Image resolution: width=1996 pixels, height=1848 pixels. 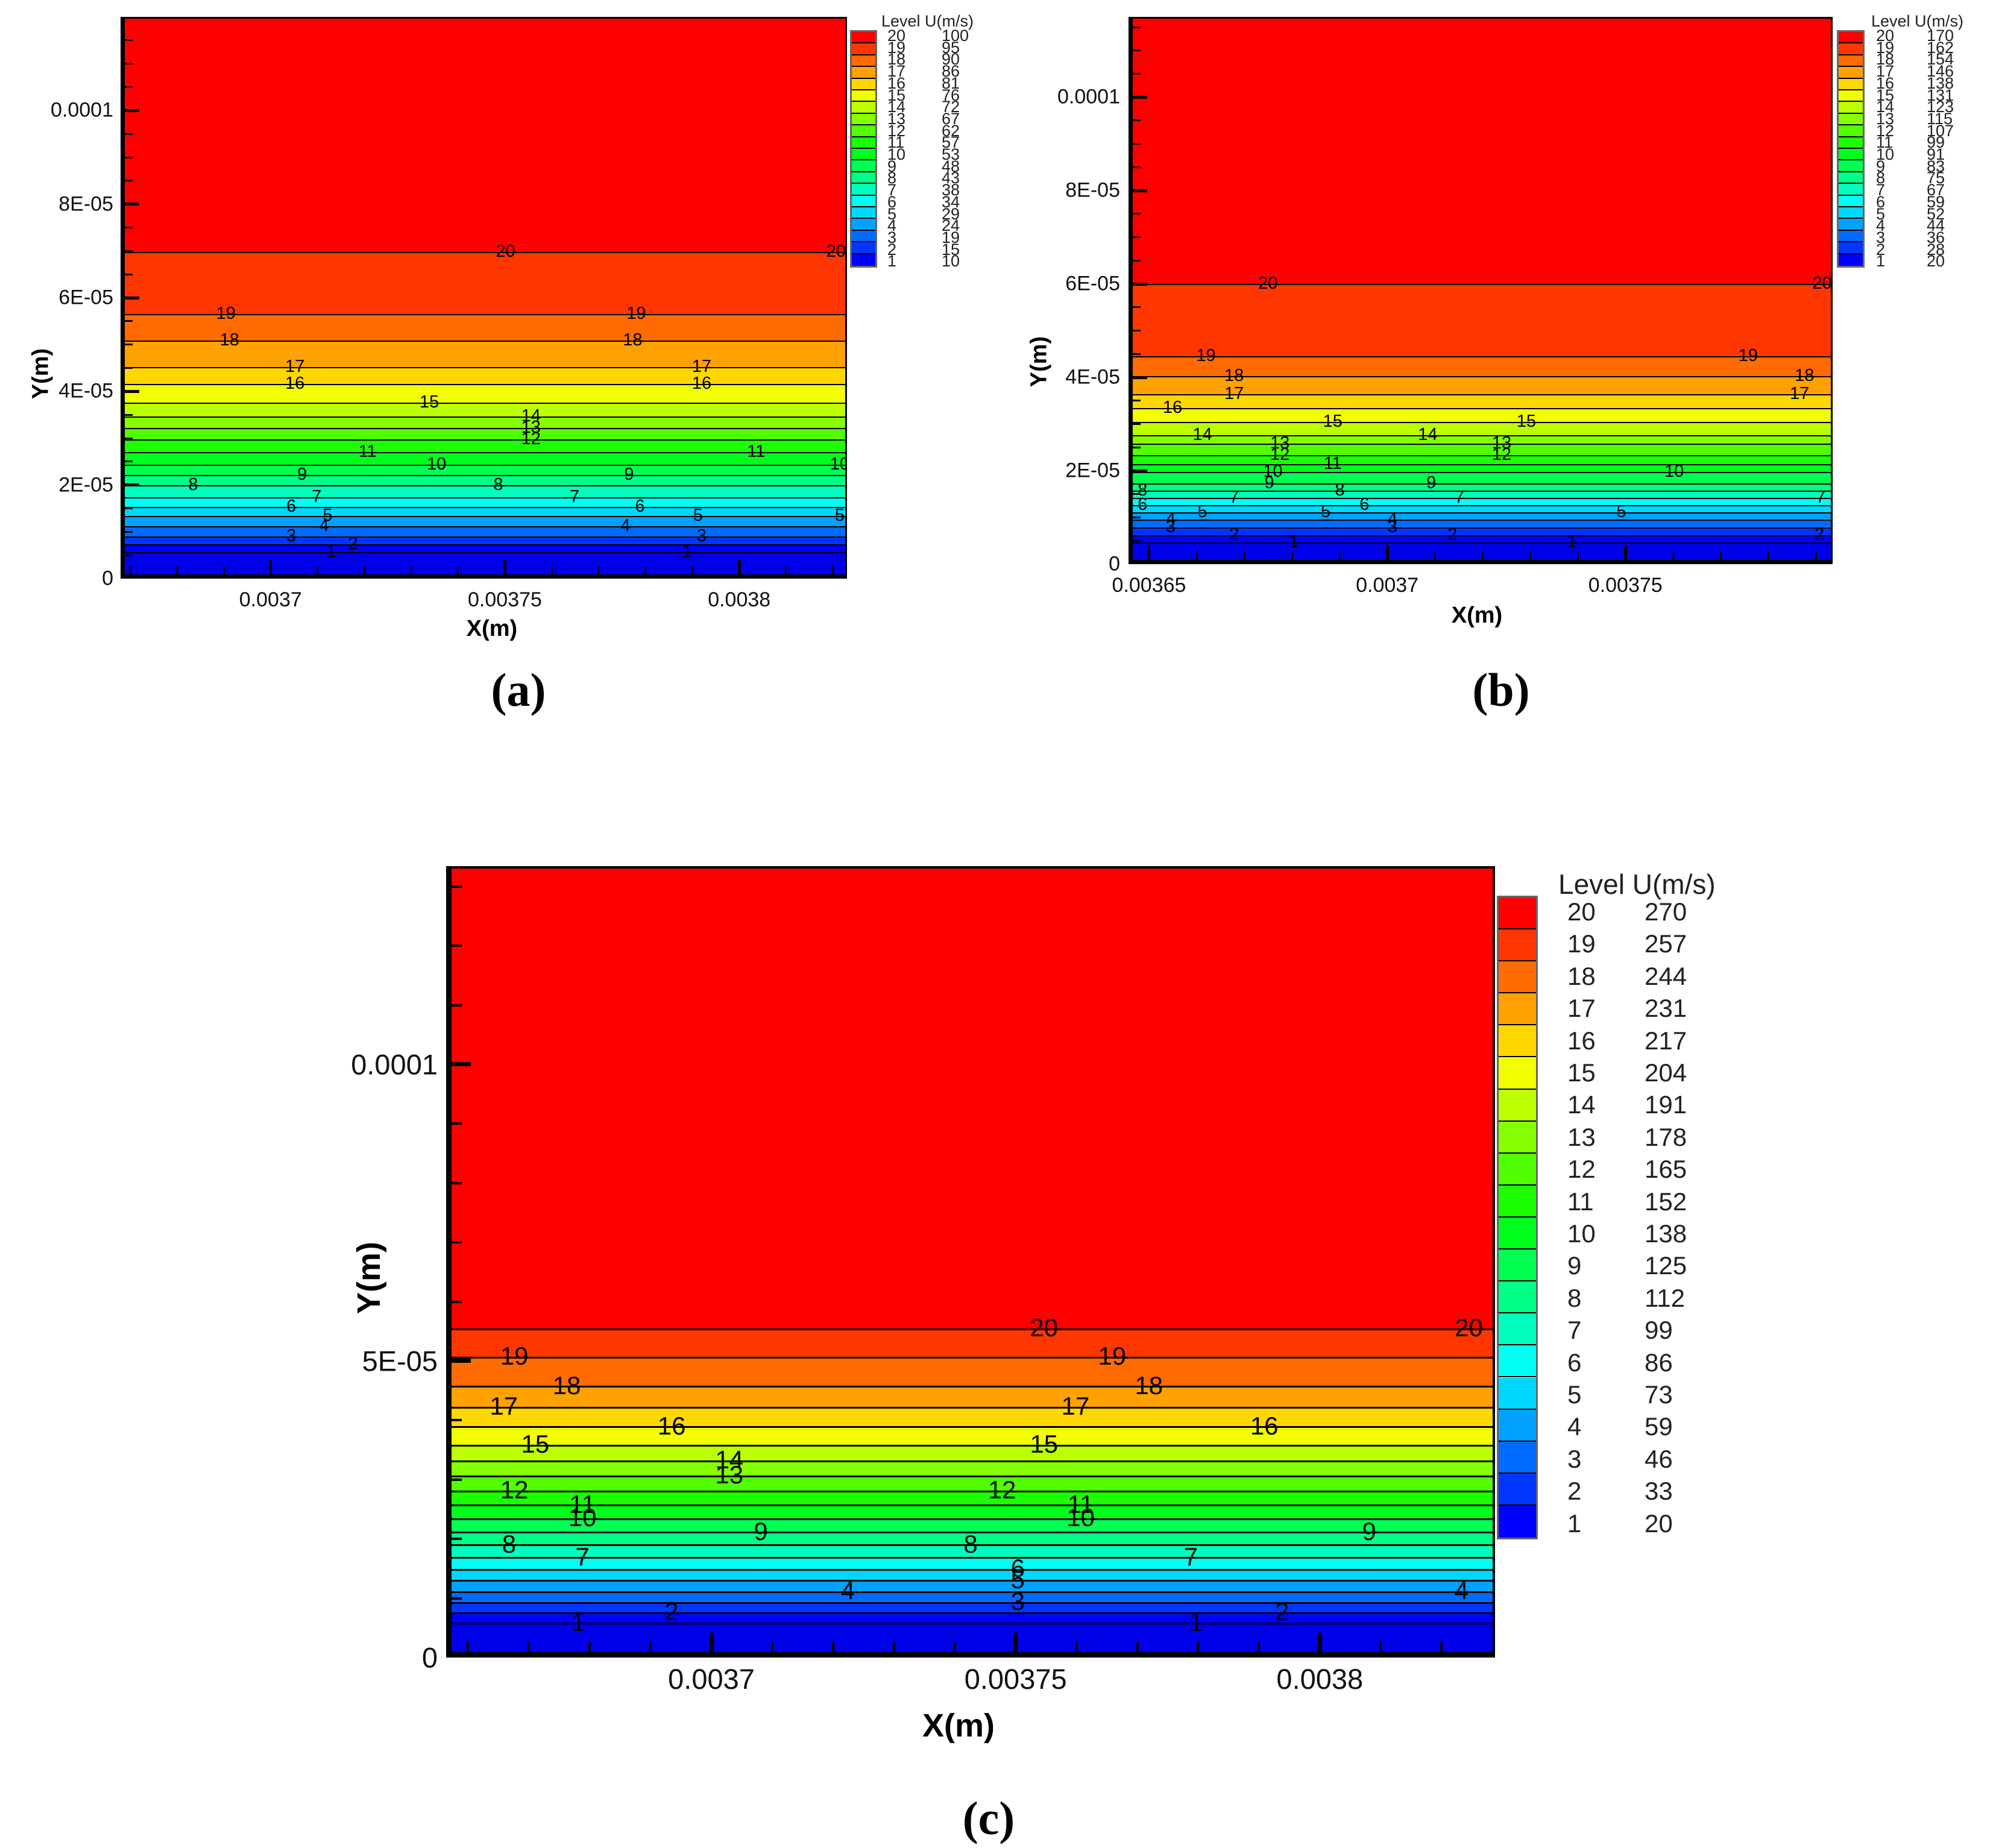 I want to click on y-tick-label: 4E-05, so click(x=1092, y=377).